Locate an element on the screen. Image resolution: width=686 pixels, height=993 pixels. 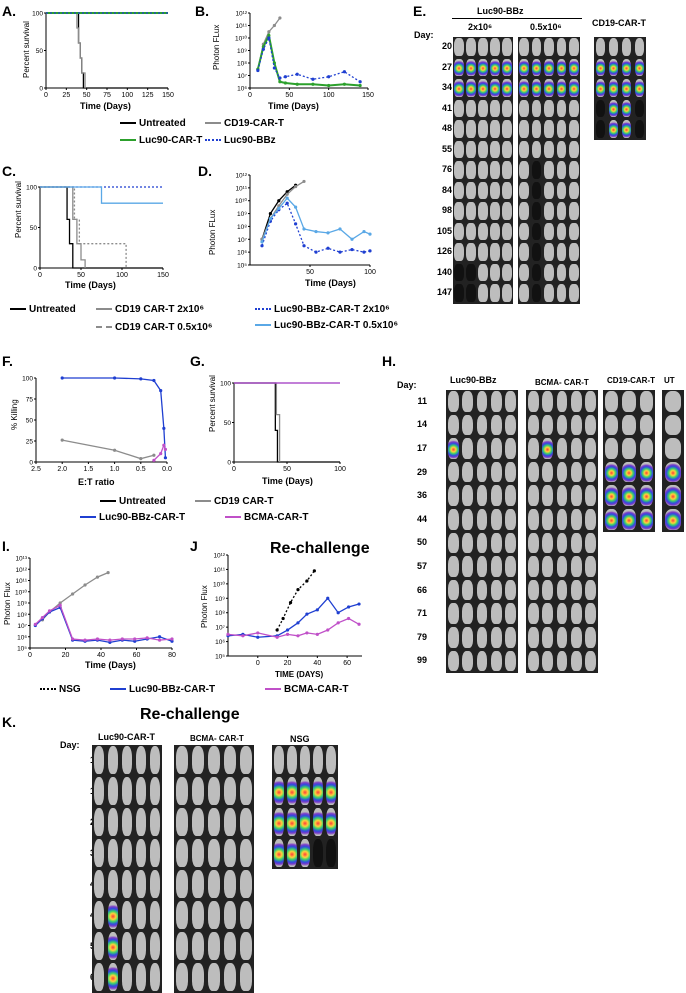
imaging-panel is located at coordinates (482, 532).